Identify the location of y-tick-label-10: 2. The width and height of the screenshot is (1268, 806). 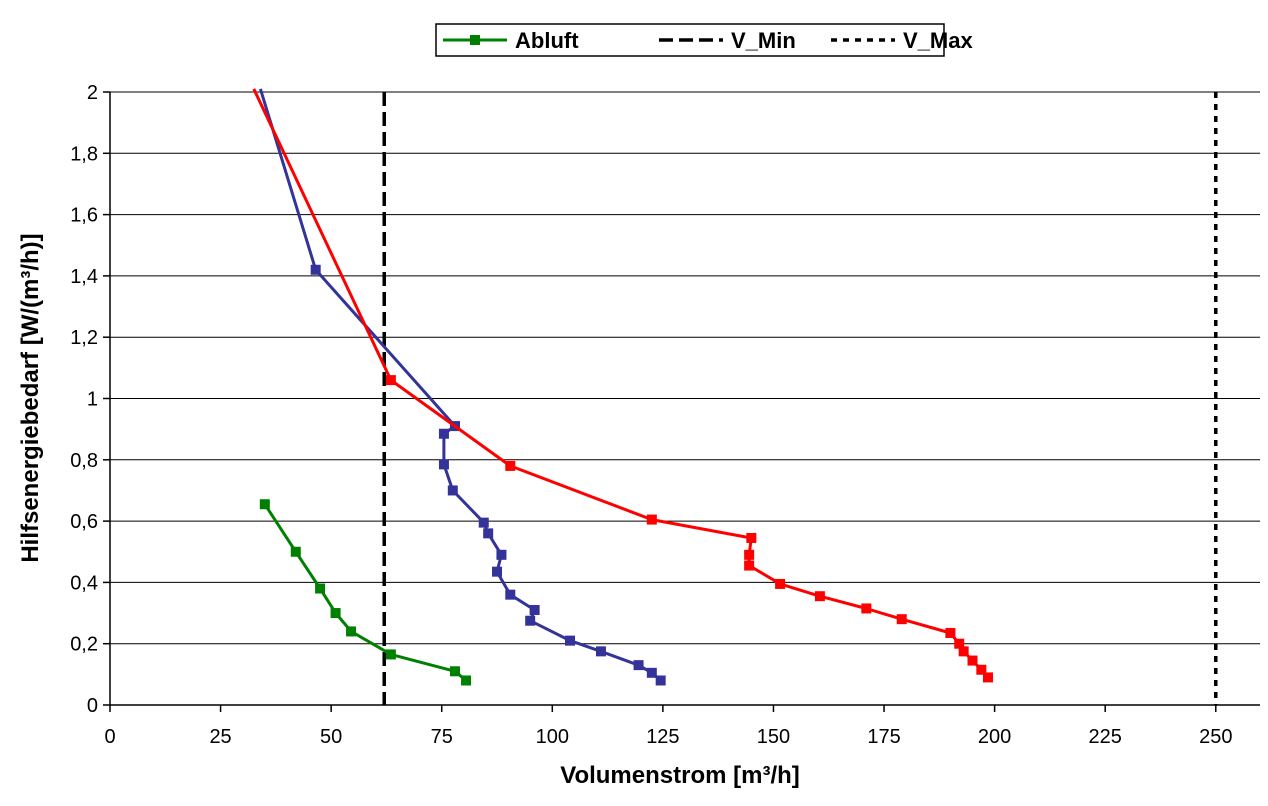
(92, 93).